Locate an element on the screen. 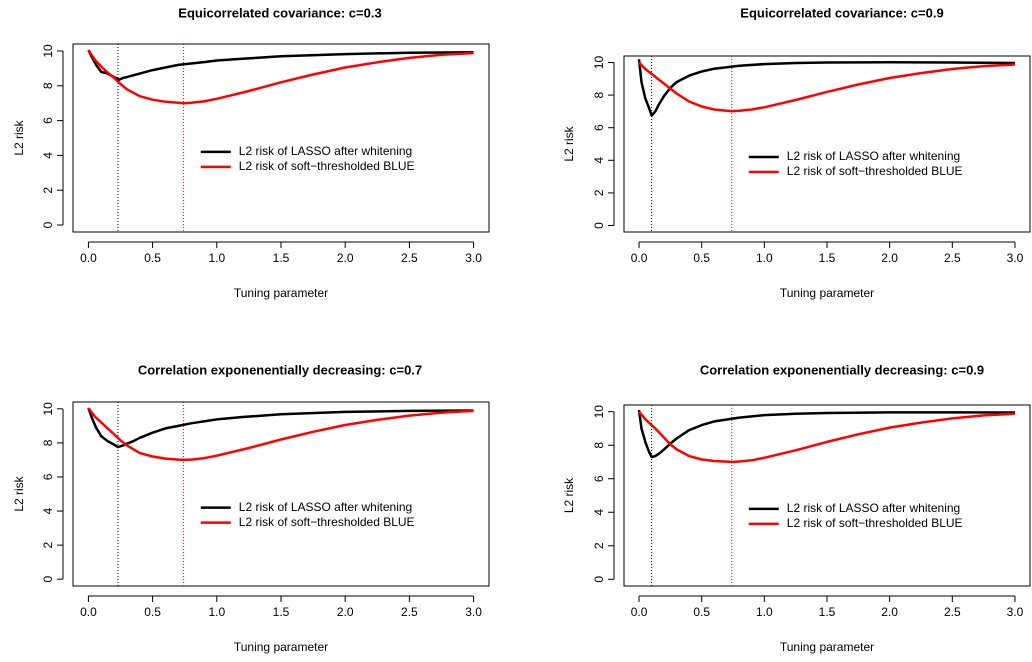 This screenshot has width=1032, height=662. chart-title: Equicorrelated covariance: c=0.9 is located at coordinates (841, 12).